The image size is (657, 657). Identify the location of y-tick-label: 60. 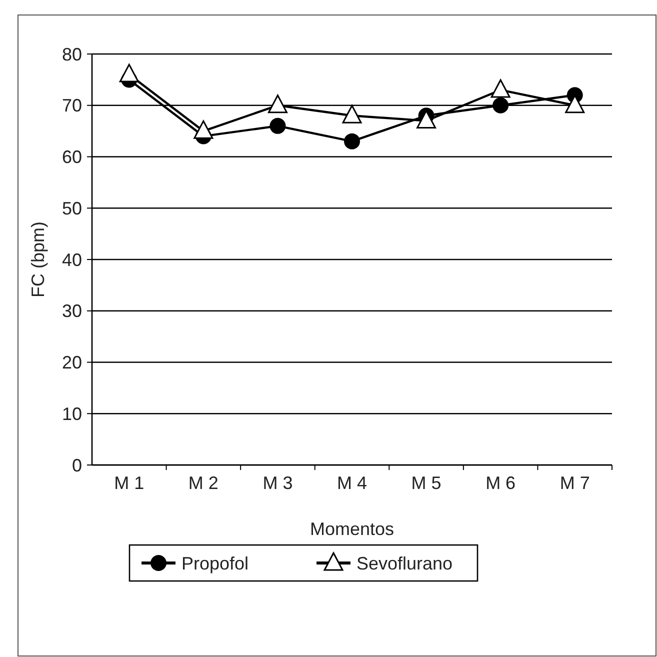
(72, 157).